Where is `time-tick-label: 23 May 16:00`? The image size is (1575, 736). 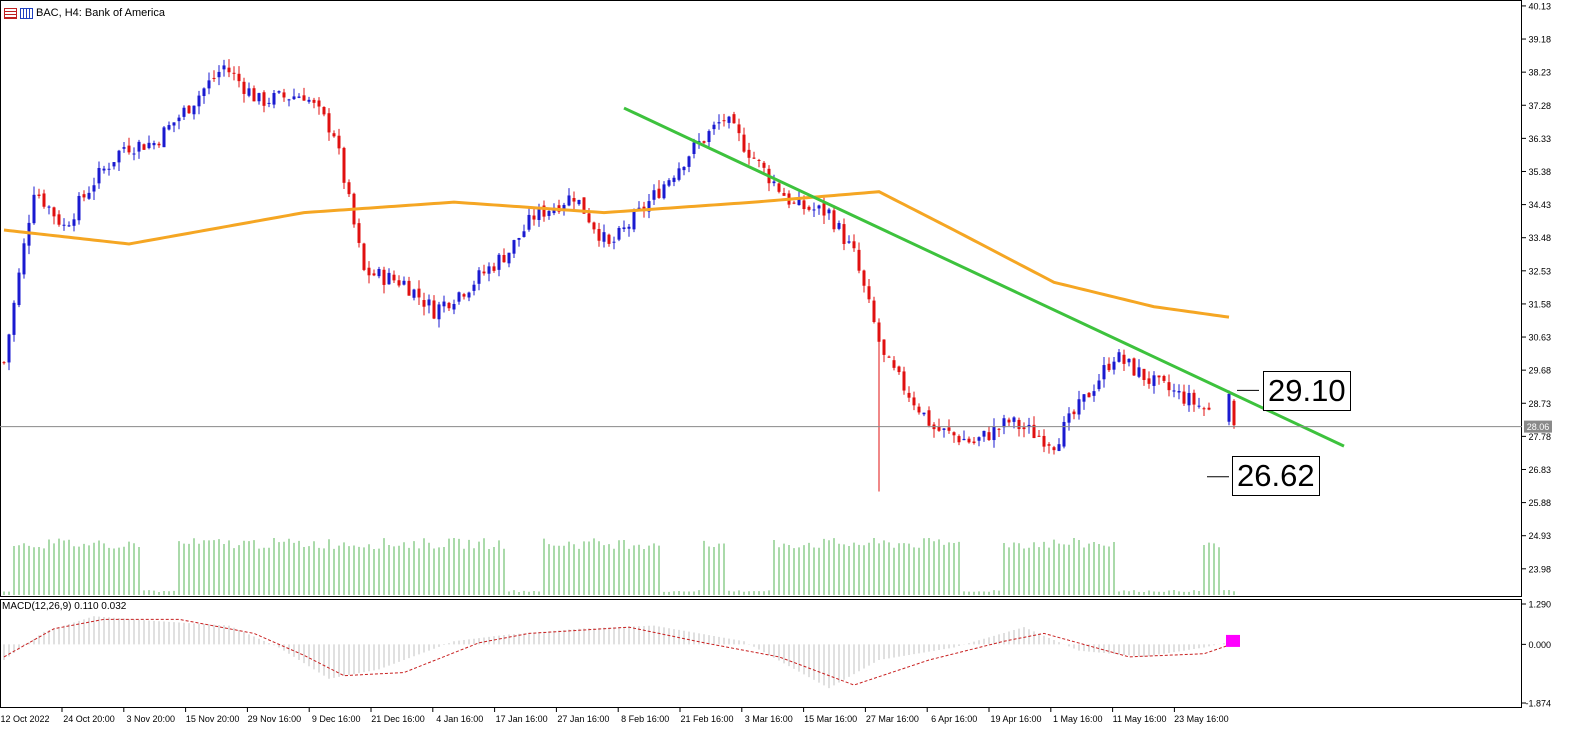
time-tick-label: 23 May 16:00 is located at coordinates (1201, 719).